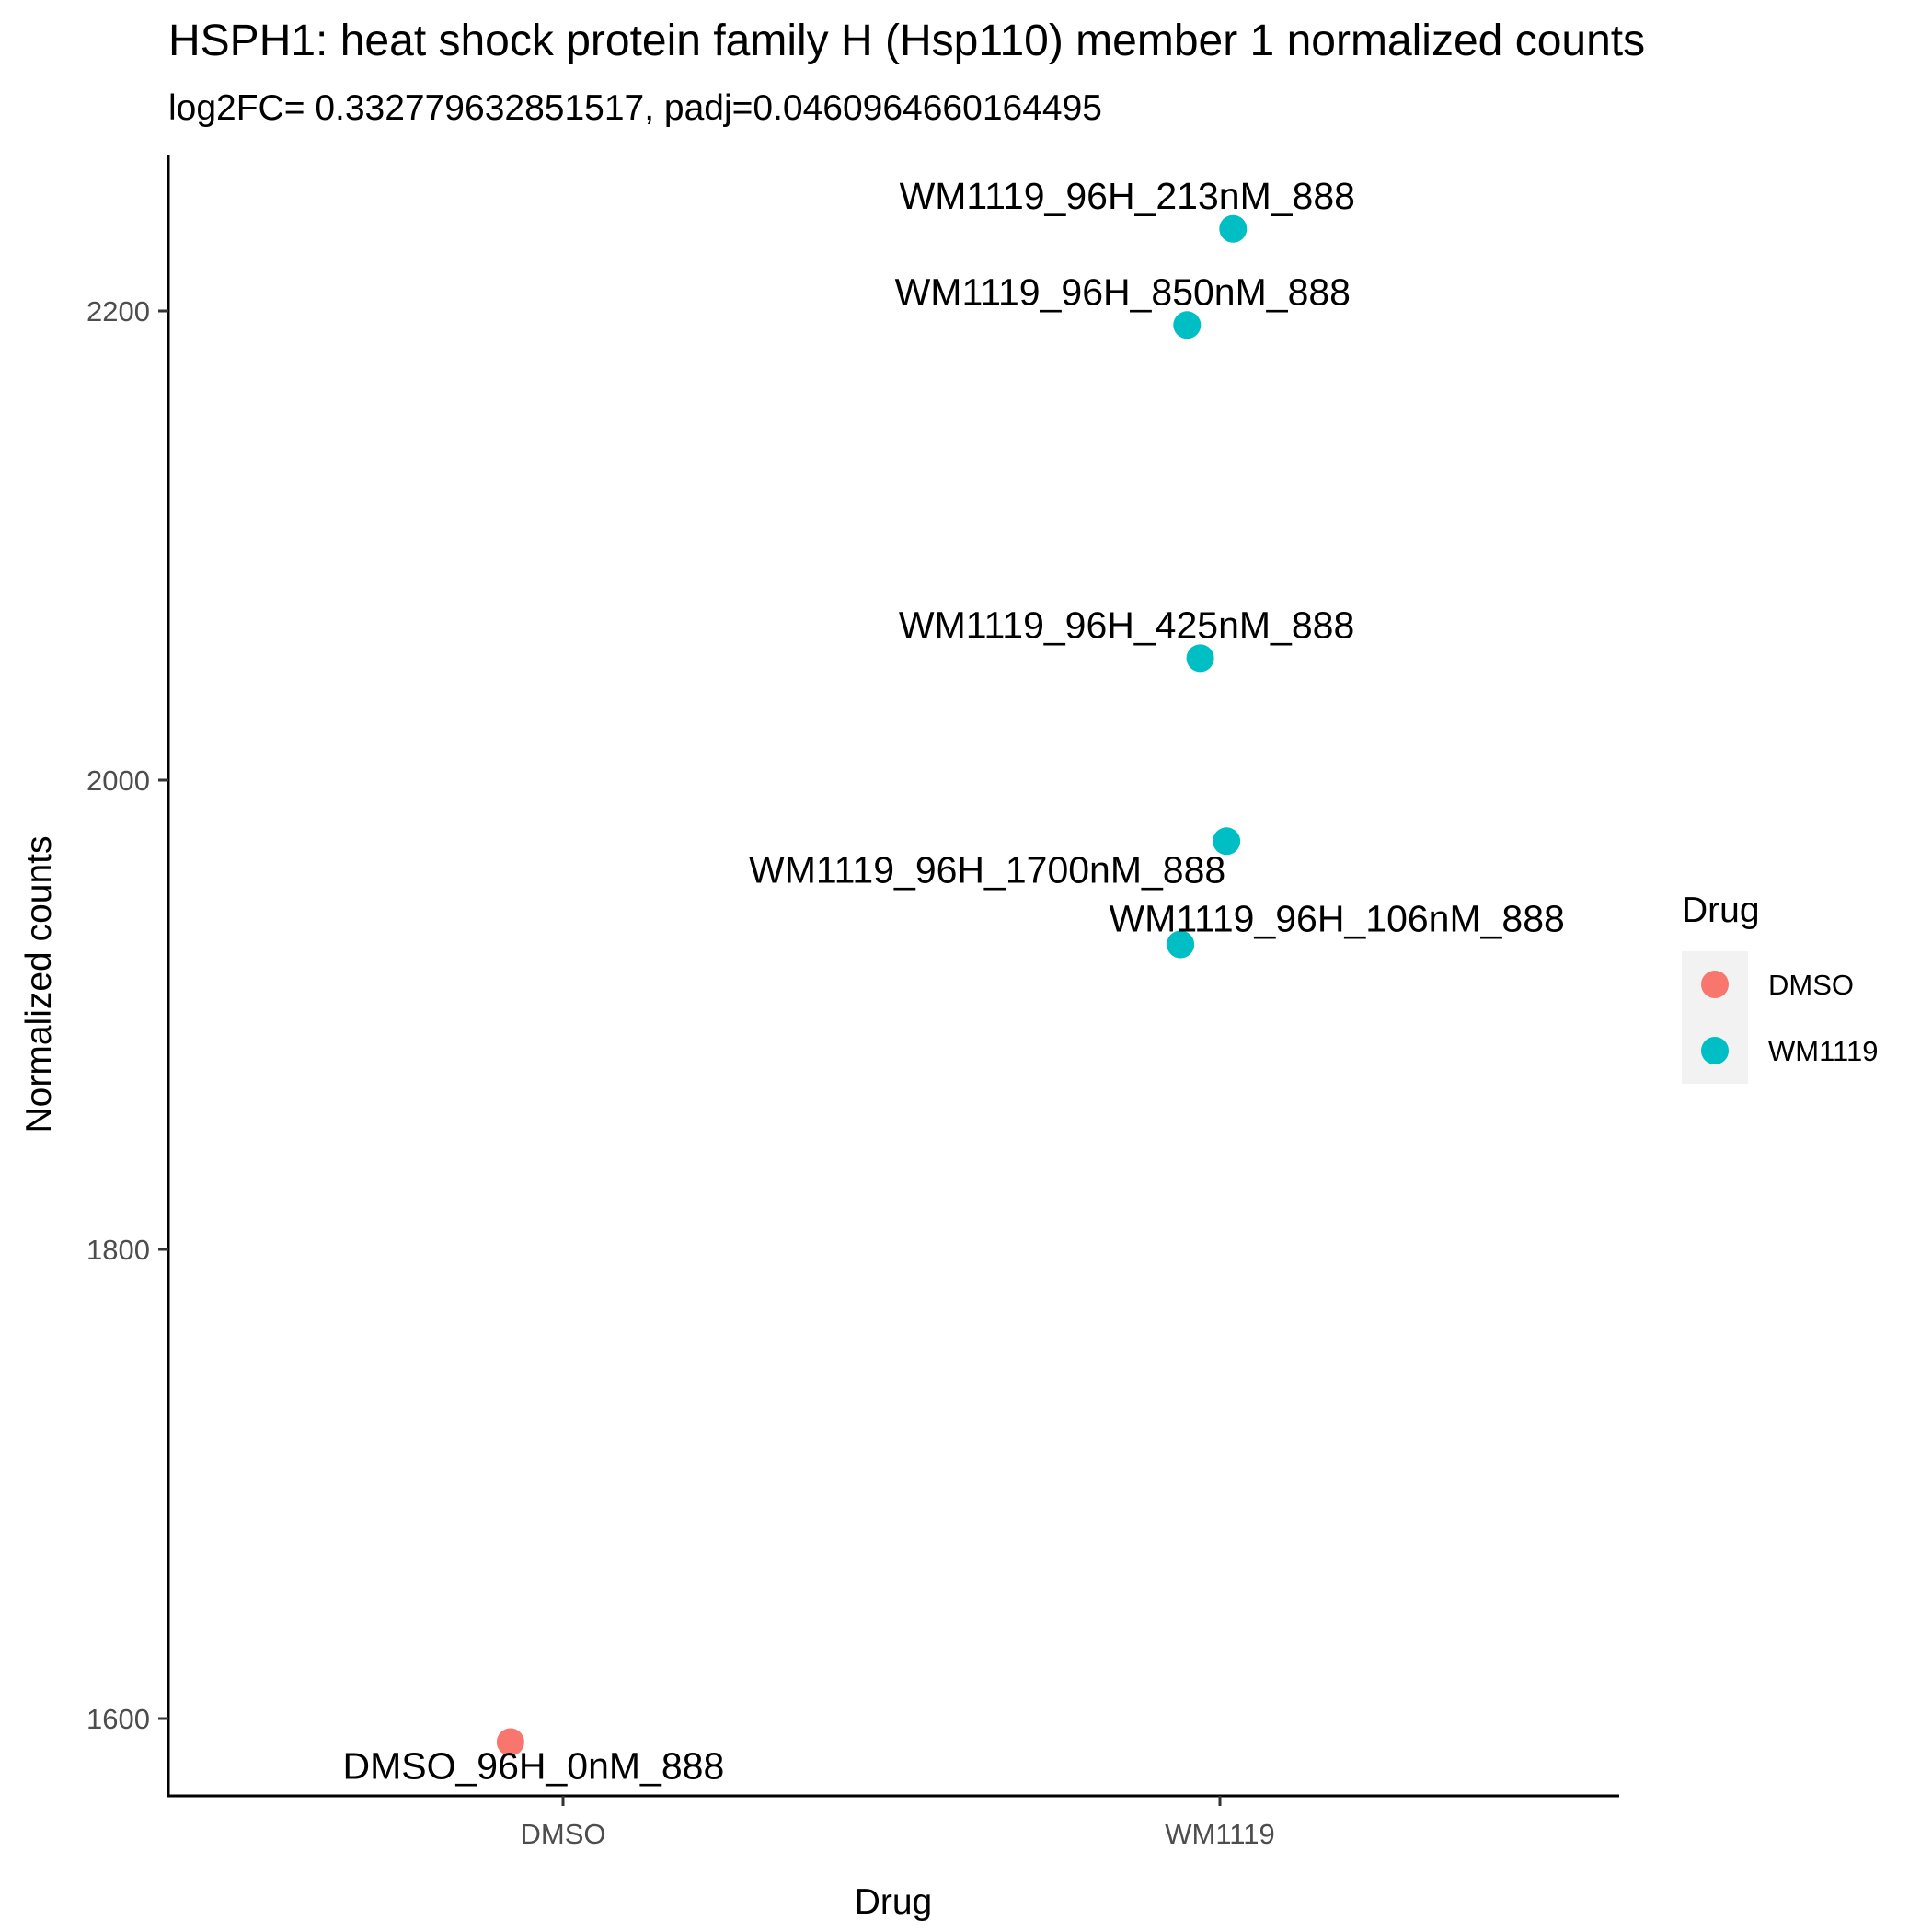  What do you see at coordinates (1123, 291) in the screenshot?
I see `data-point-label: WM1119_96H_850nM_888` at bounding box center [1123, 291].